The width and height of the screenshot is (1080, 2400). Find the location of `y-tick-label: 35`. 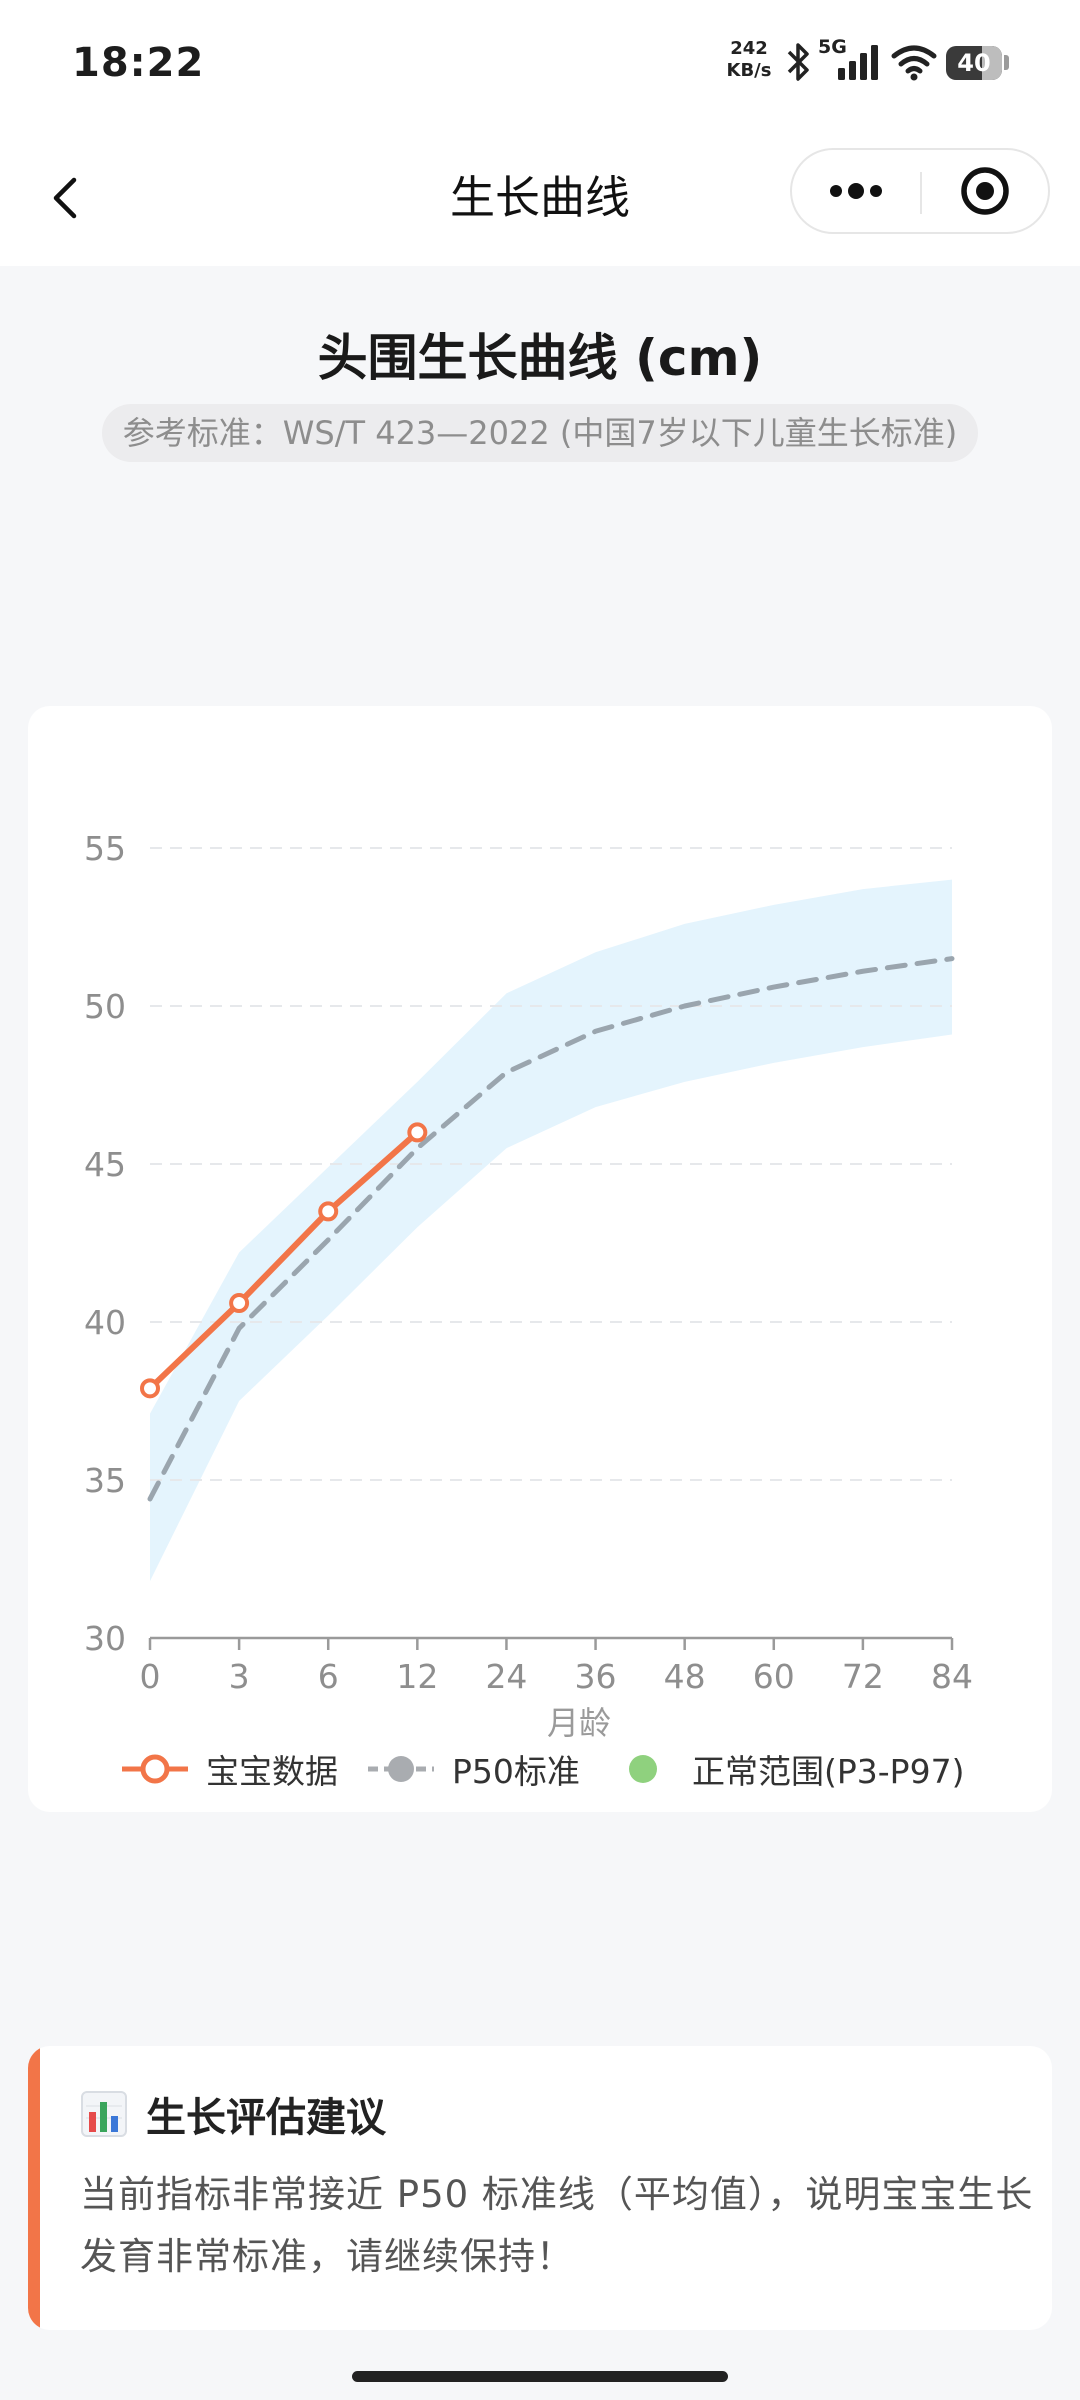

y-tick-label: 35 is located at coordinates (105, 1480).